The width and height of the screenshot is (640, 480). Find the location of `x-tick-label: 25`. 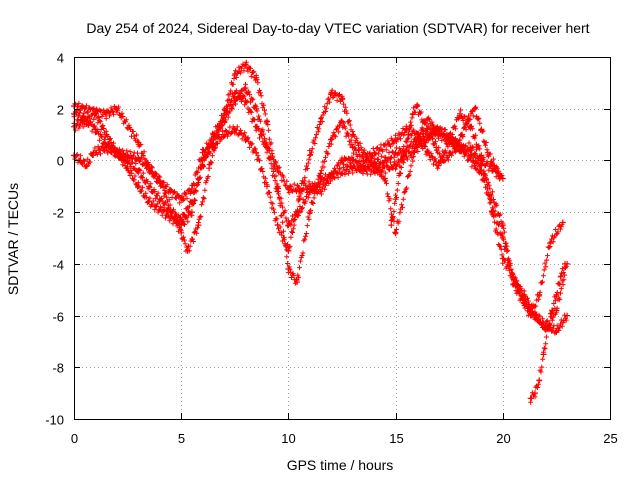

x-tick-label: 25 is located at coordinates (610, 438).